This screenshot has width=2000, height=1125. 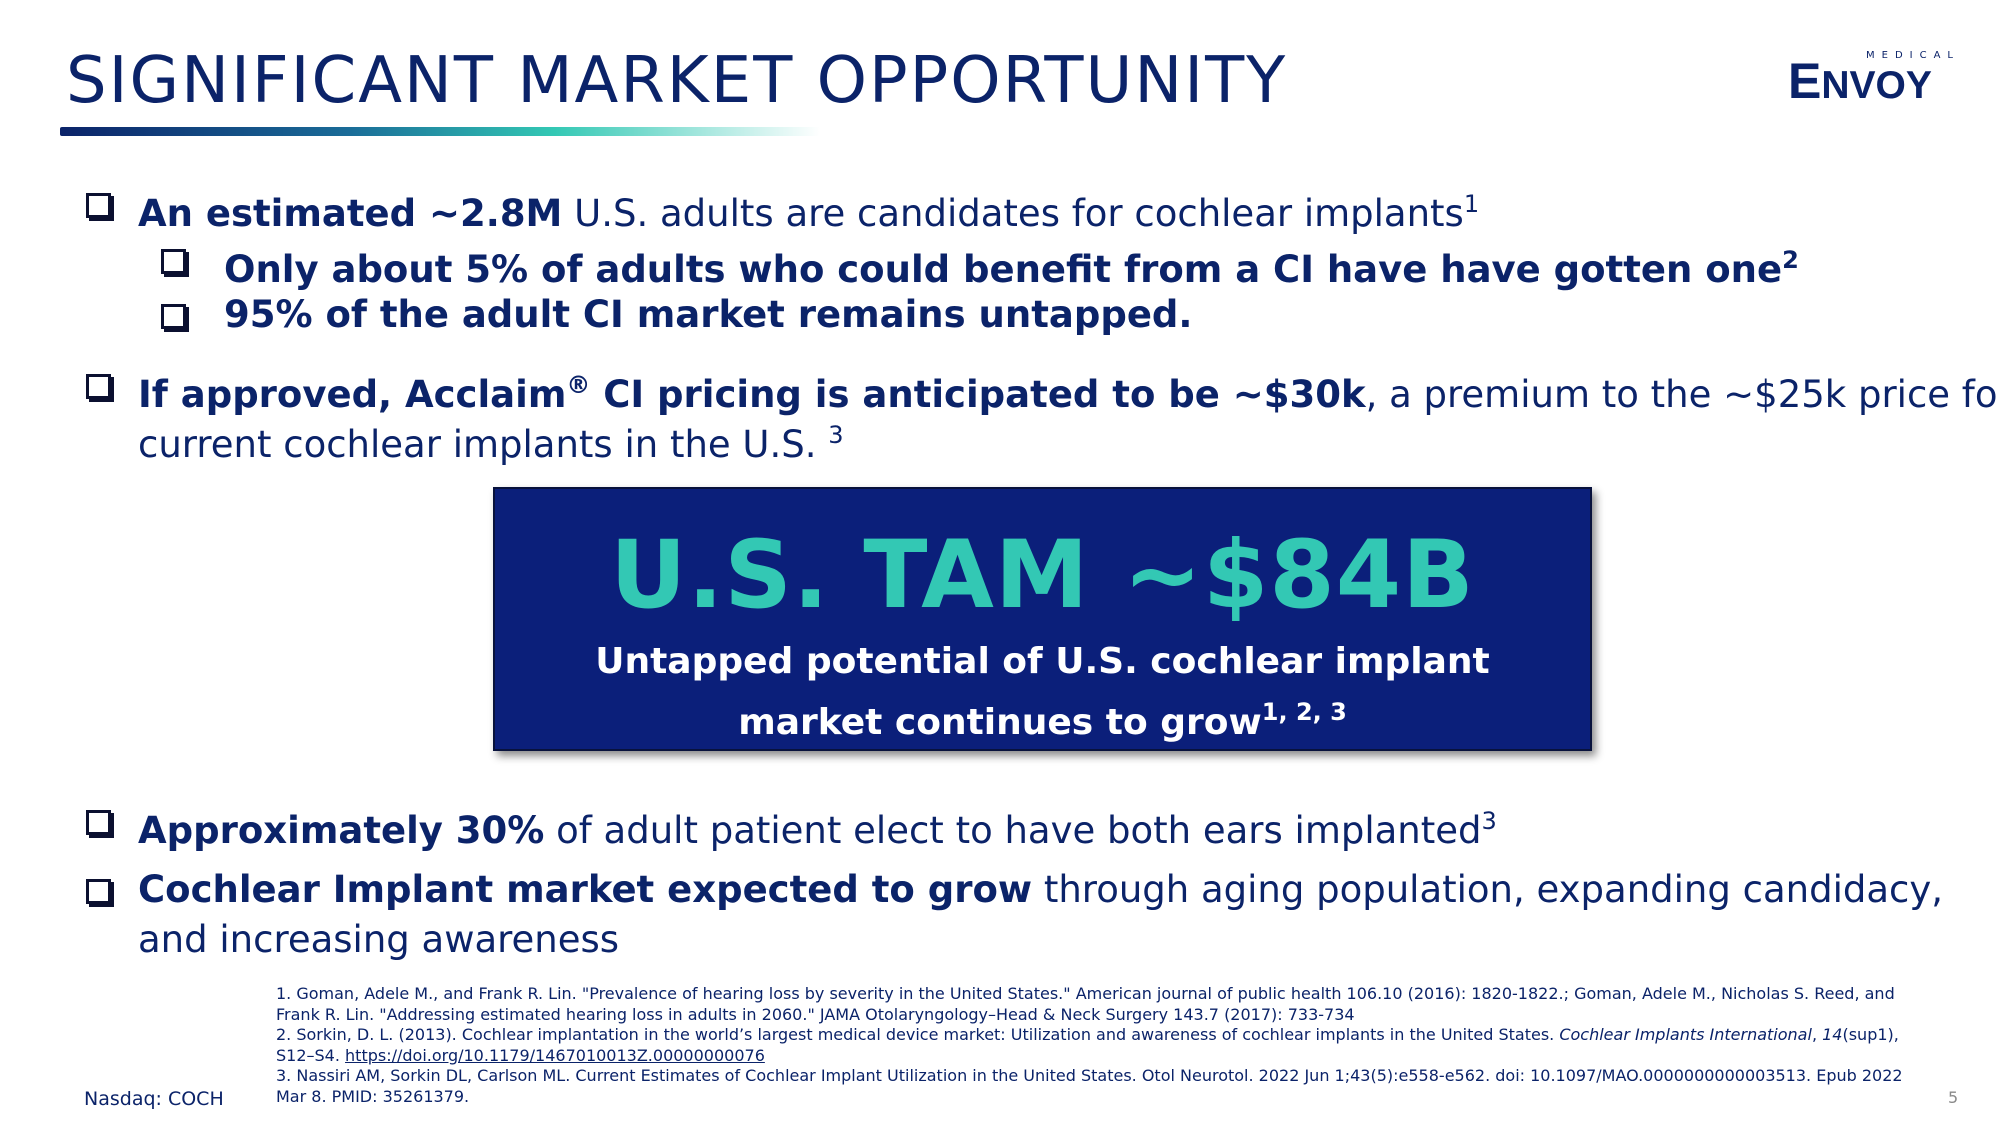 What do you see at coordinates (1790, 260) in the screenshot?
I see `footnote-ref: 2` at bounding box center [1790, 260].